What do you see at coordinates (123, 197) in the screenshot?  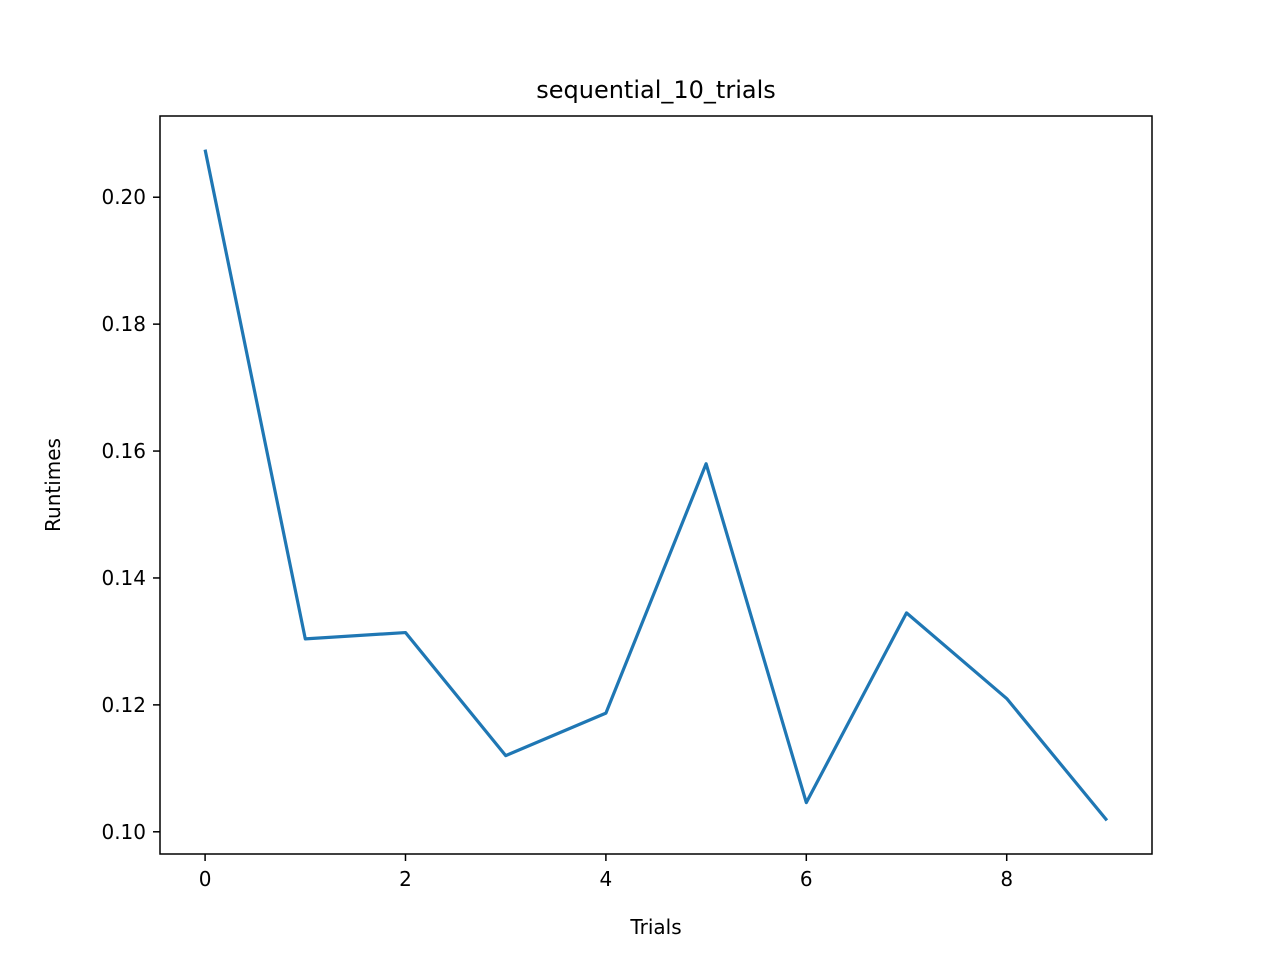 I see `y-tick-label: 0.20` at bounding box center [123, 197].